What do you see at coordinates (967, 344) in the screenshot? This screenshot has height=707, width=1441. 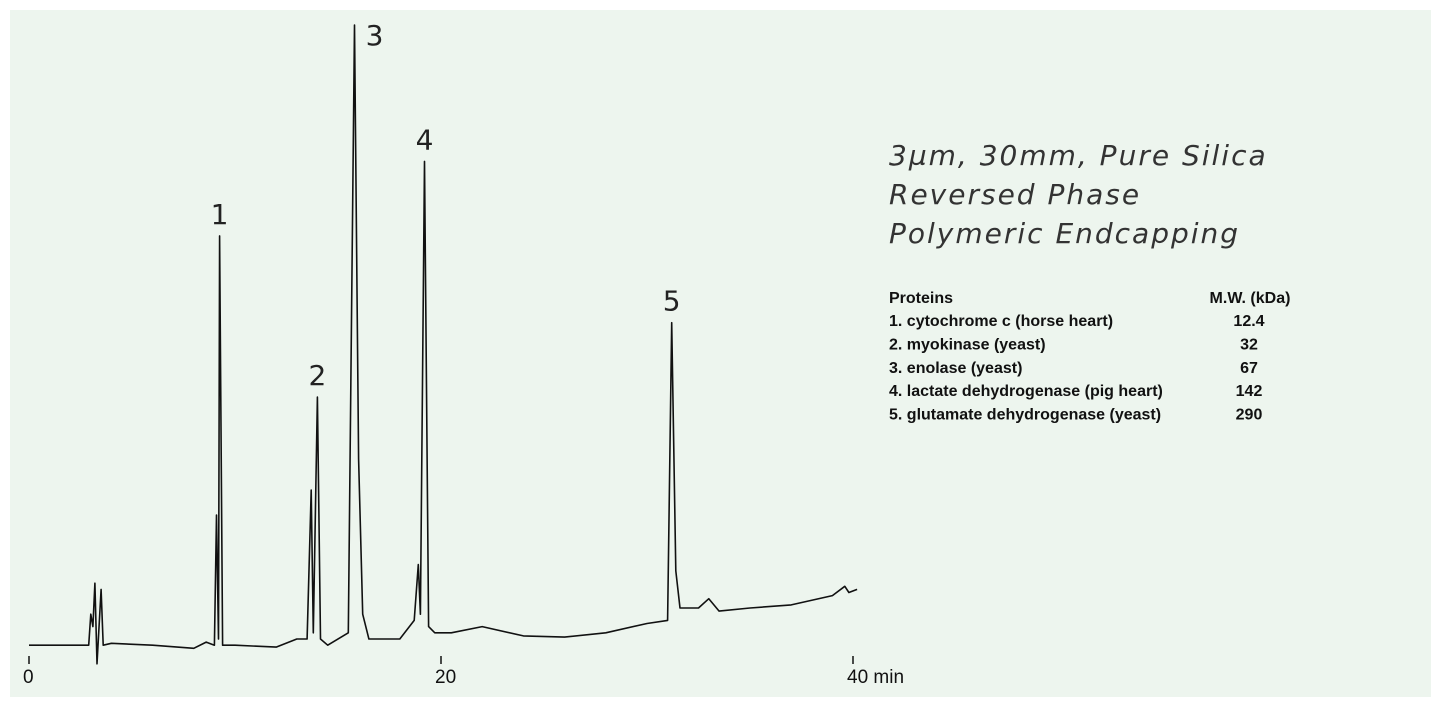 I see `table-cell: 2. myokinase (yeast)` at bounding box center [967, 344].